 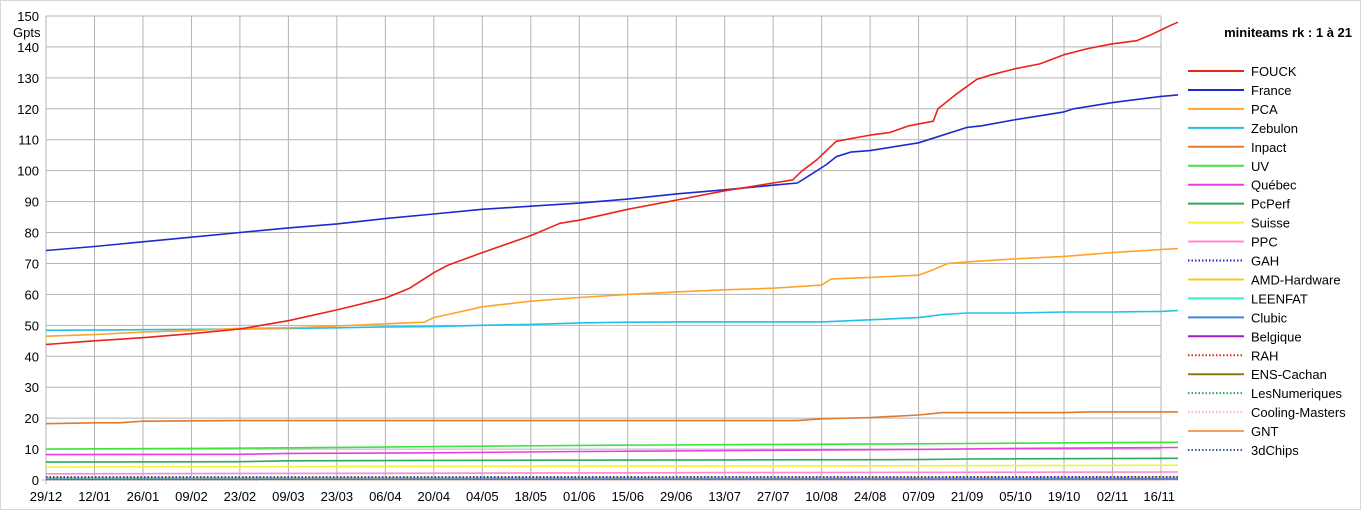 What do you see at coordinates (32, 449) in the screenshot?
I see `y-tick-label: 10` at bounding box center [32, 449].